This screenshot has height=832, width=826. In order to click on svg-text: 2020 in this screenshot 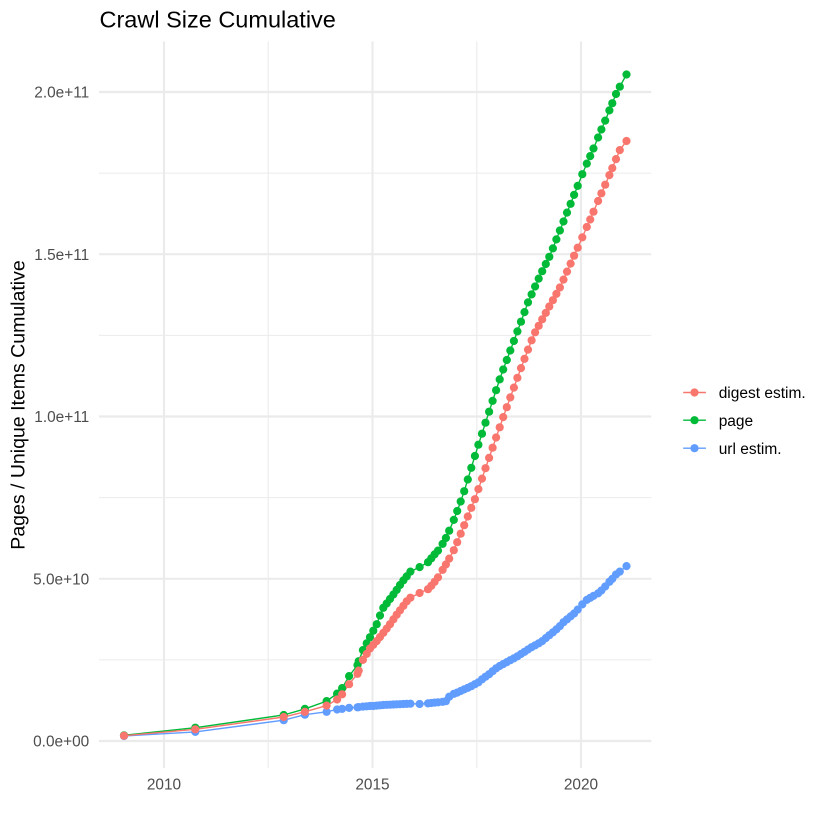, I will do `click(581, 785)`.